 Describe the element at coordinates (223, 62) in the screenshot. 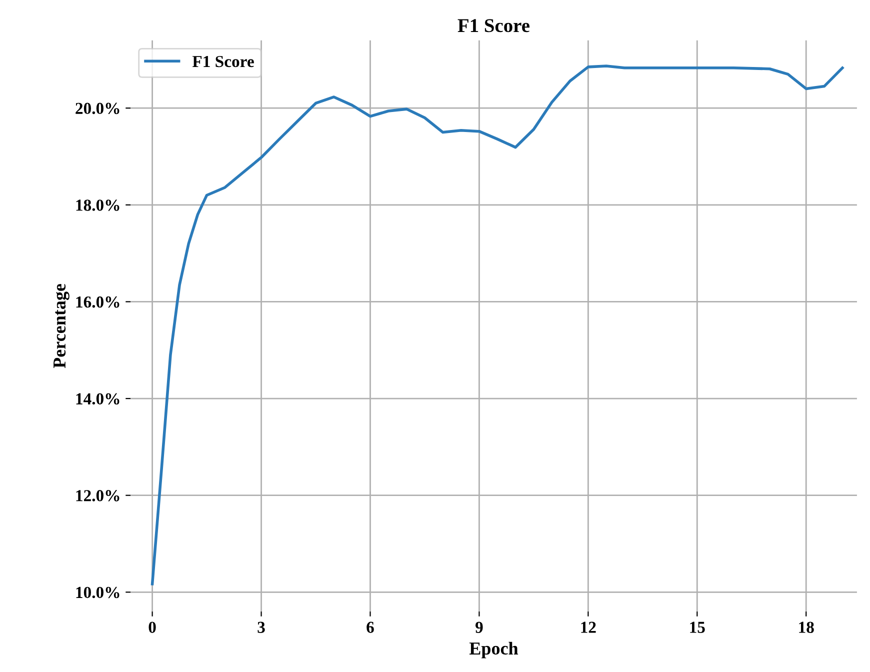

I see `legend-label: F1 Score` at that location.